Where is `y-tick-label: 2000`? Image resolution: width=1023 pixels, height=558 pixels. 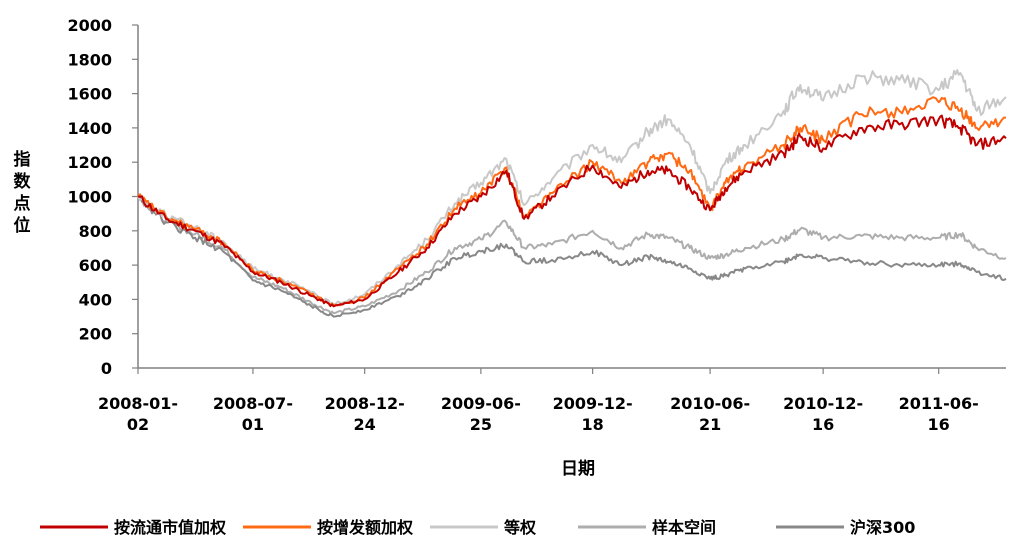 y-tick-label: 2000 is located at coordinates (89, 25).